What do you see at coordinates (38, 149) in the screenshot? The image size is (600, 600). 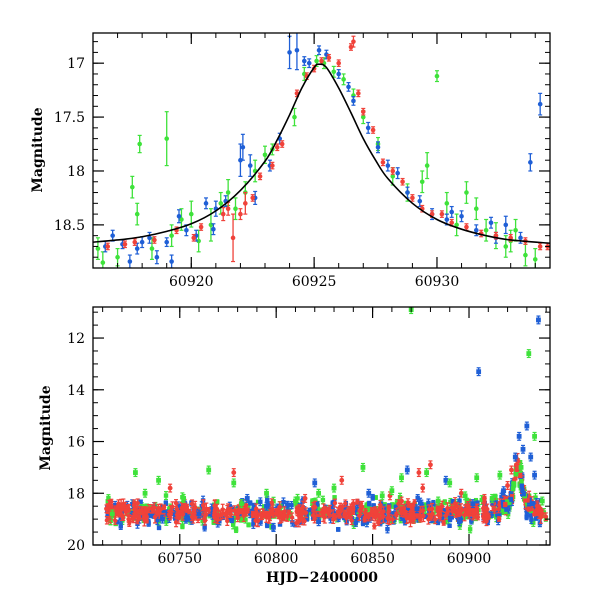 I see `top-panel-y-axis-label: Magnitude` at bounding box center [38, 149].